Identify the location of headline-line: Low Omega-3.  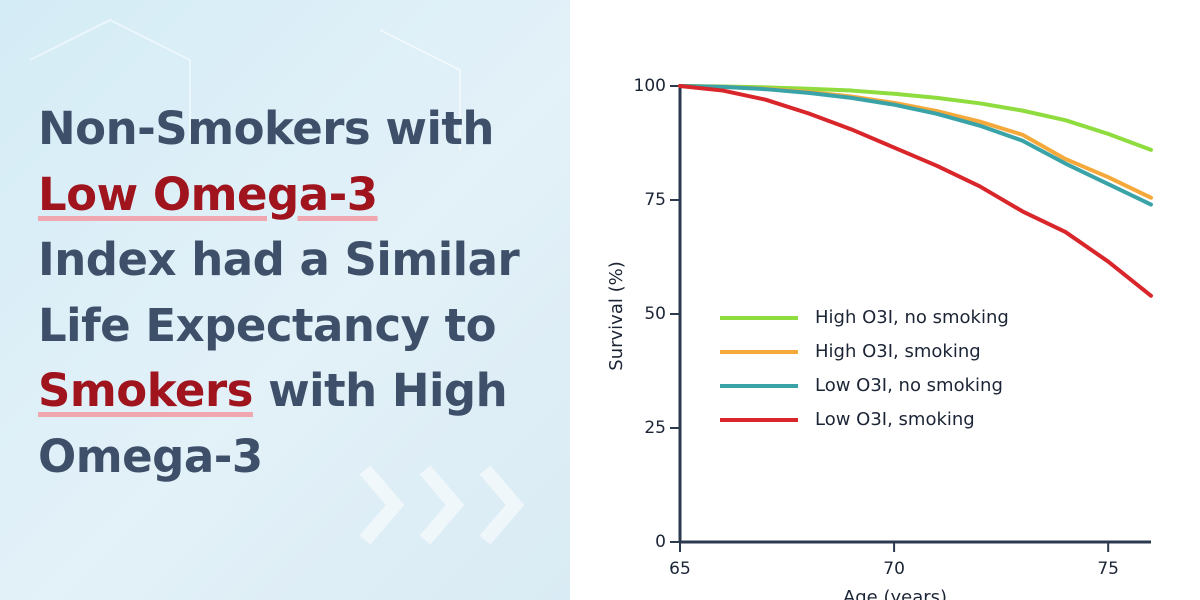
(278, 195).